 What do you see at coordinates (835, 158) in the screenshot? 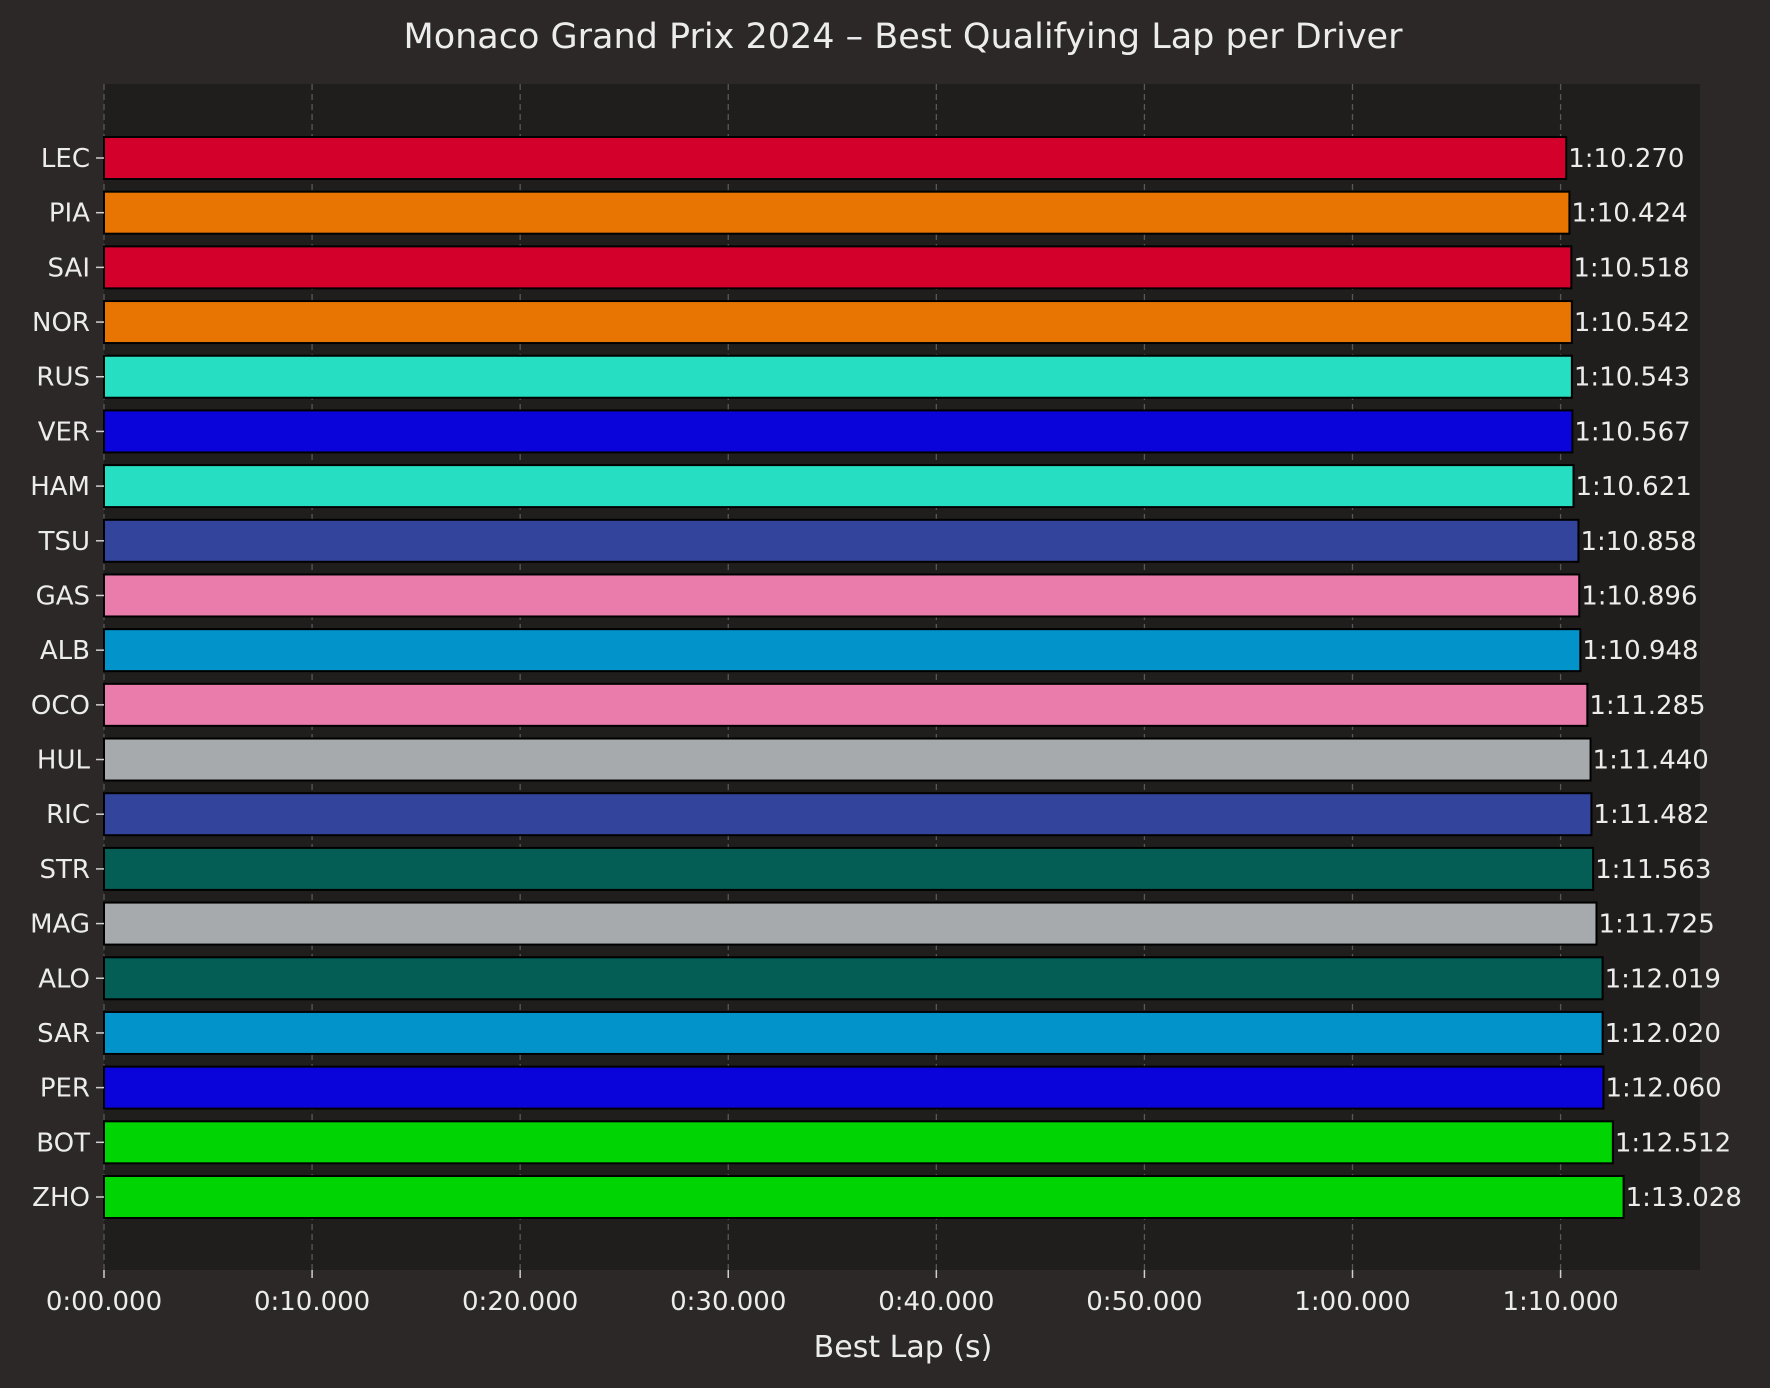
I see `bar-lec` at bounding box center [835, 158].